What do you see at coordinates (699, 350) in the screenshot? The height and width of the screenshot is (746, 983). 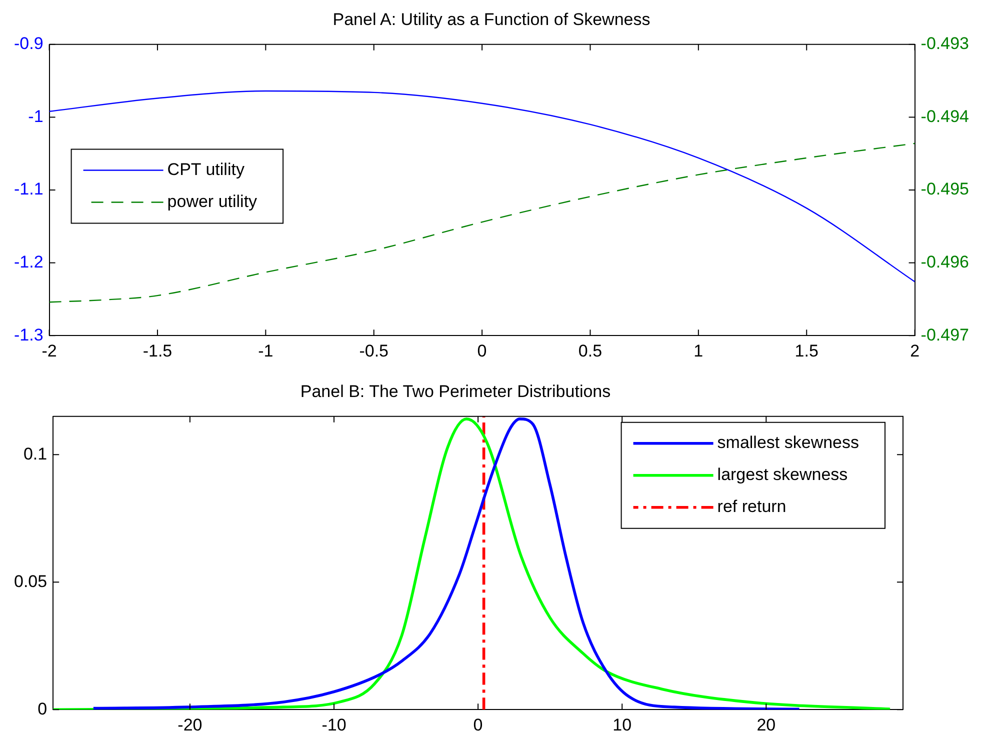 I see `x-tick-label: 1` at bounding box center [699, 350].